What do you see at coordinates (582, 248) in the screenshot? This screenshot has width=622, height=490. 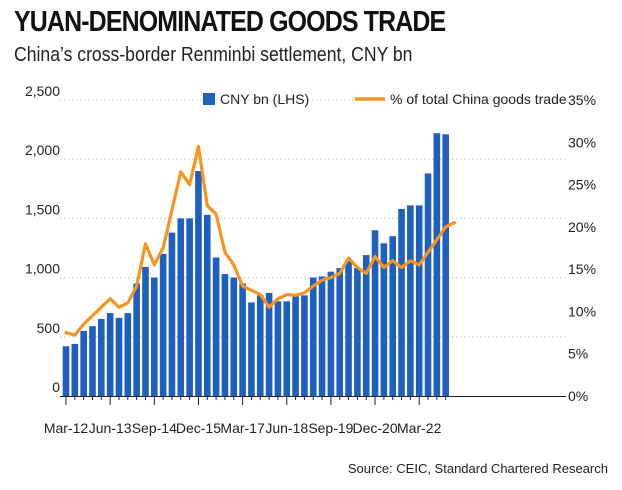 I see `right-axis-ticks: 0% 5% 10% 15% 20% 25% 30% 35%` at bounding box center [582, 248].